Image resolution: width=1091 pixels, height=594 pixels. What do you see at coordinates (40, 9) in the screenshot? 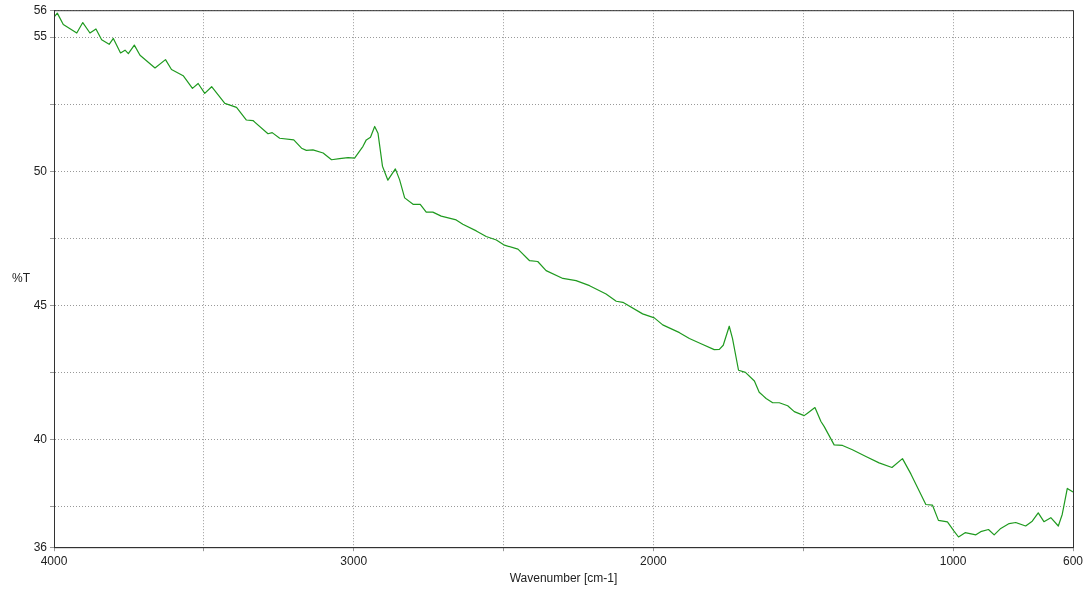
I see `y-tick-label: 56` at bounding box center [40, 9].